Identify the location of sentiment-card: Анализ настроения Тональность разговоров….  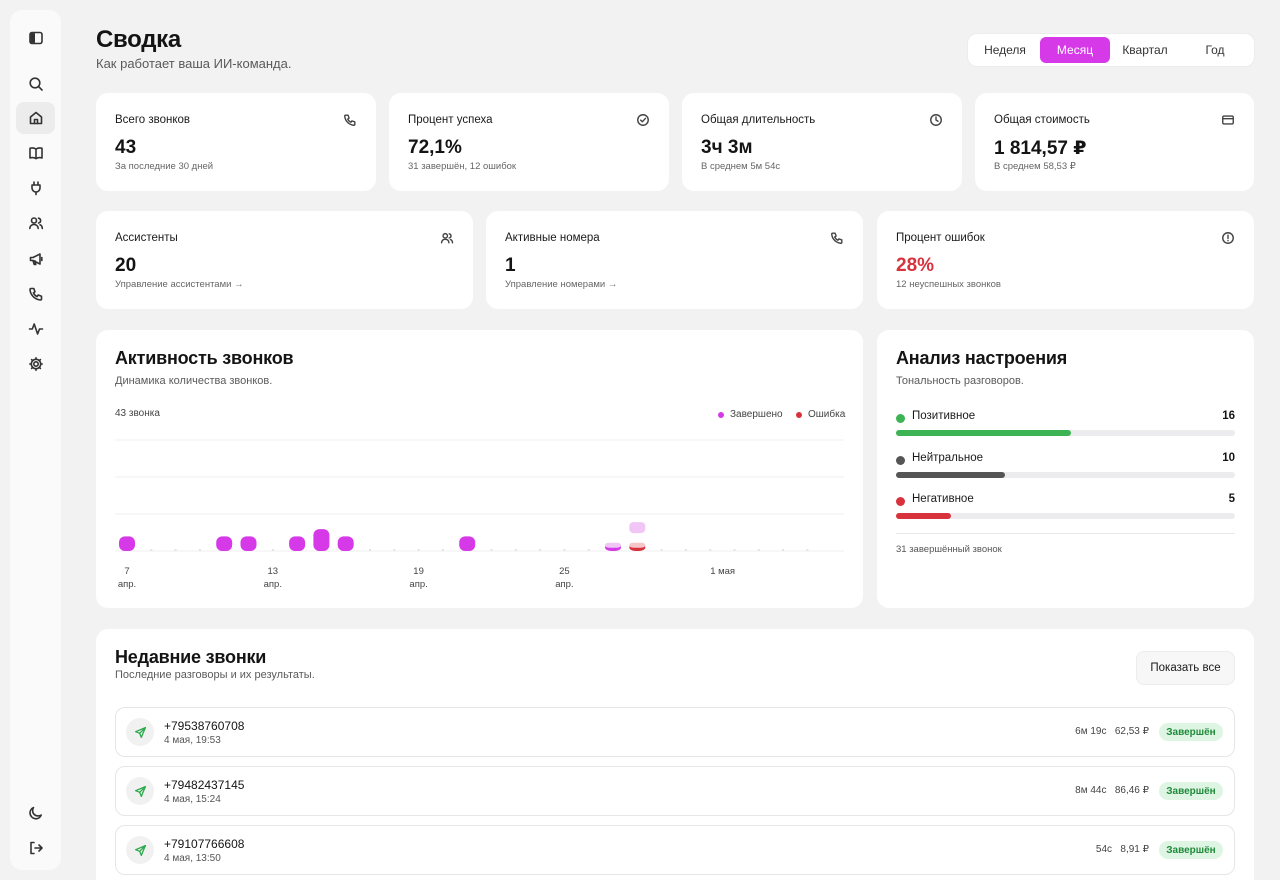
(1065, 469).